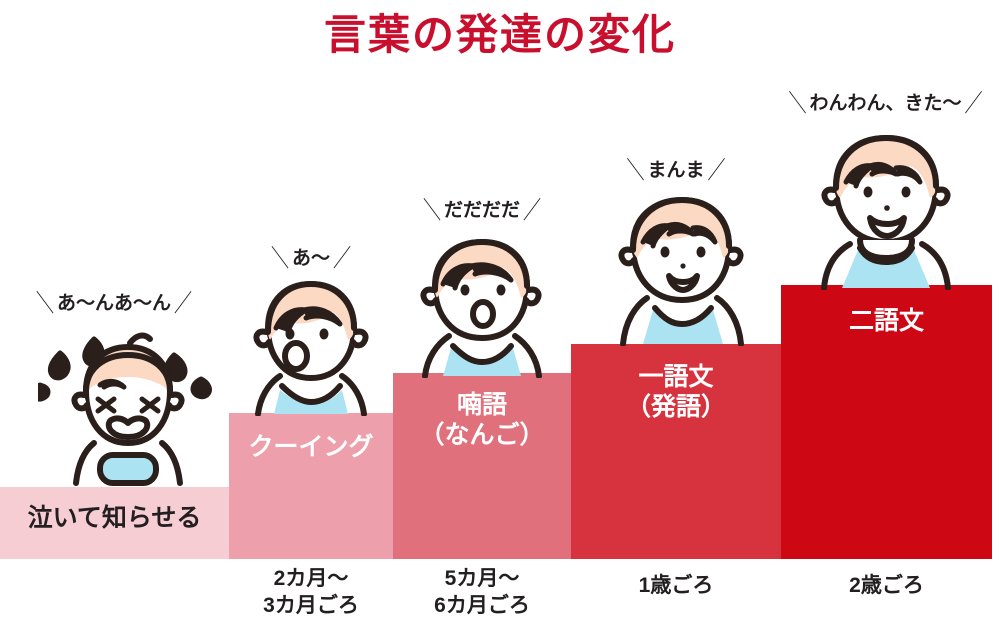 This screenshot has height=638, width=1000. Describe the element at coordinates (311, 592) in the screenshot. I see `age-label-stage-2: 2カ月〜 3カ月ごろ` at that location.